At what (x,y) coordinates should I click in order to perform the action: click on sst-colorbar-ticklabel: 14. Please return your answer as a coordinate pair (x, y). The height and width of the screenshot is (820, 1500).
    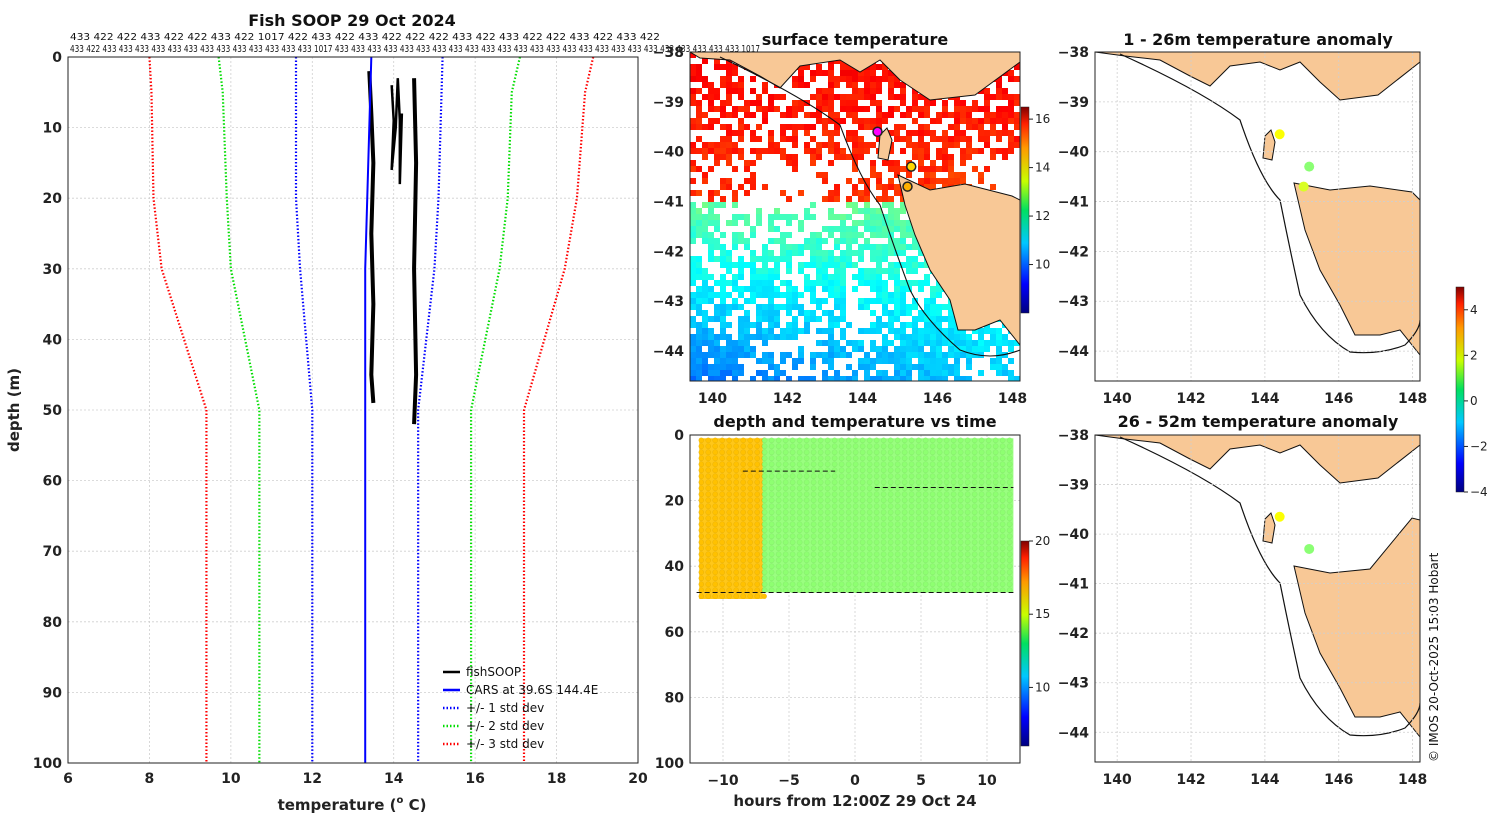
    Looking at the image, I should click on (1042, 168).